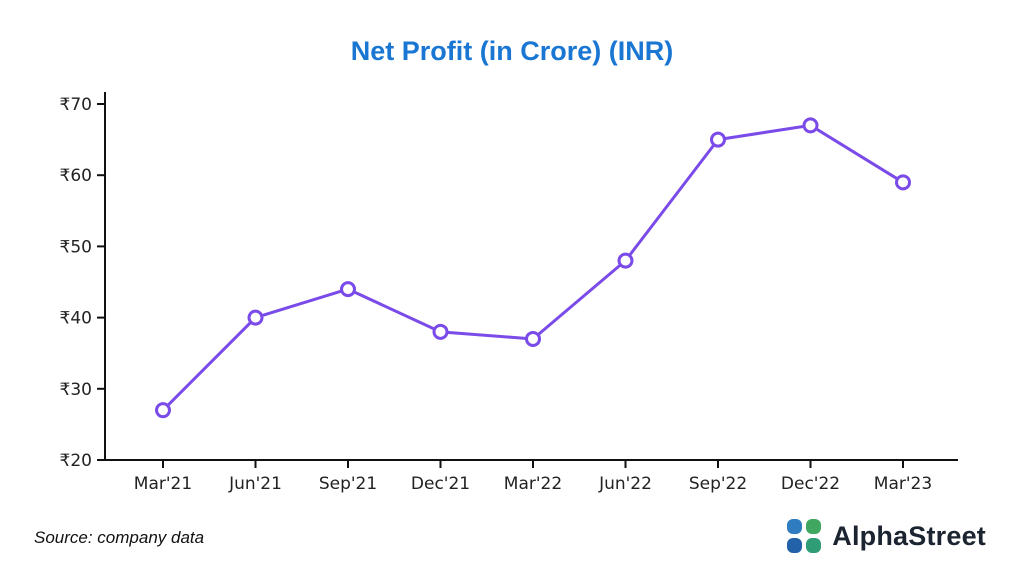 The image size is (1024, 585). I want to click on logo-petal-bl, so click(795, 545).